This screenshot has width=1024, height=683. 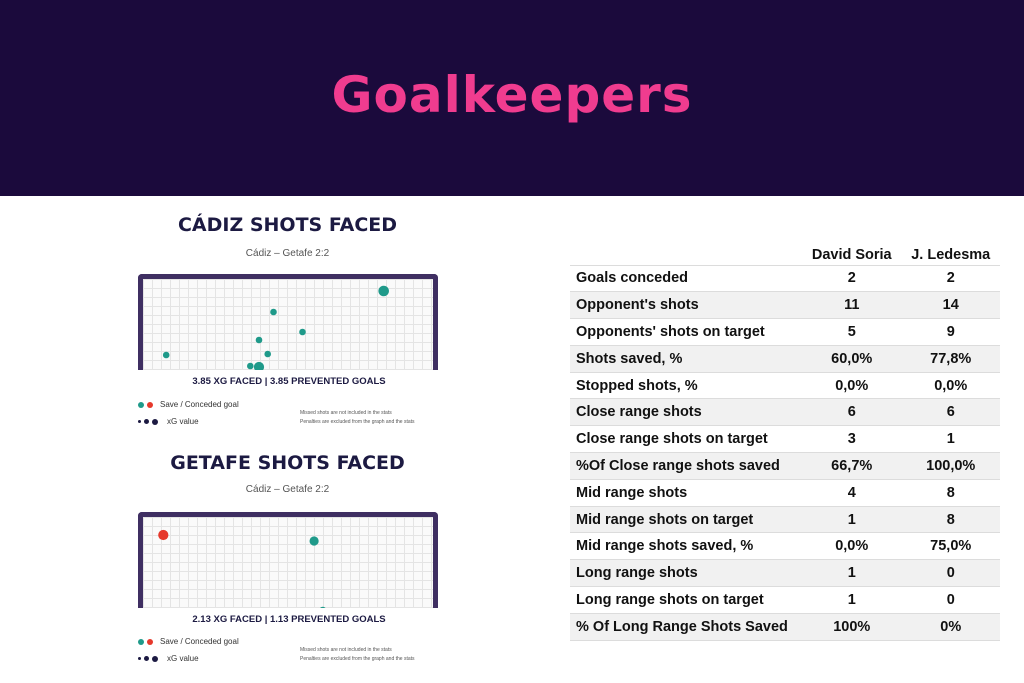 What do you see at coordinates (686, 412) in the screenshot?
I see `stat-label: Close range shots` at bounding box center [686, 412].